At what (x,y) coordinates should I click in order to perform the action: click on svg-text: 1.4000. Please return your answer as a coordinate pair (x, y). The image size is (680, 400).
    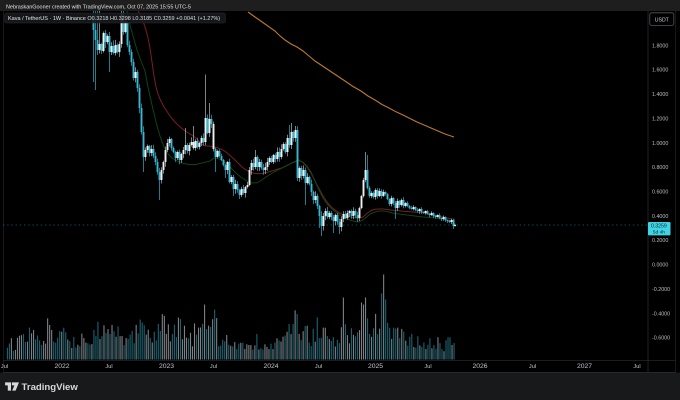
    Looking at the image, I should click on (660, 95).